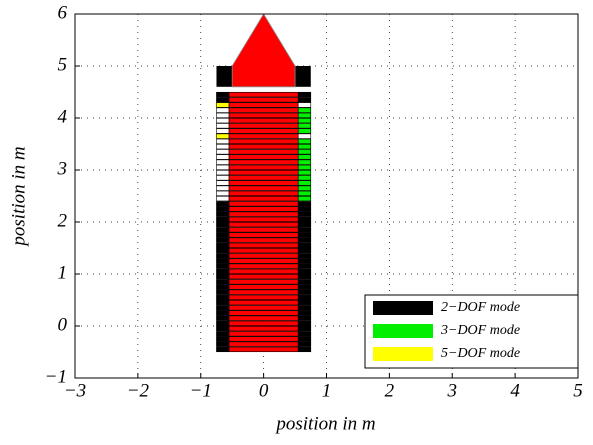 The width and height of the screenshot is (593, 445). Describe the element at coordinates (327, 390) in the screenshot. I see `x-tick-label: 1` at that location.